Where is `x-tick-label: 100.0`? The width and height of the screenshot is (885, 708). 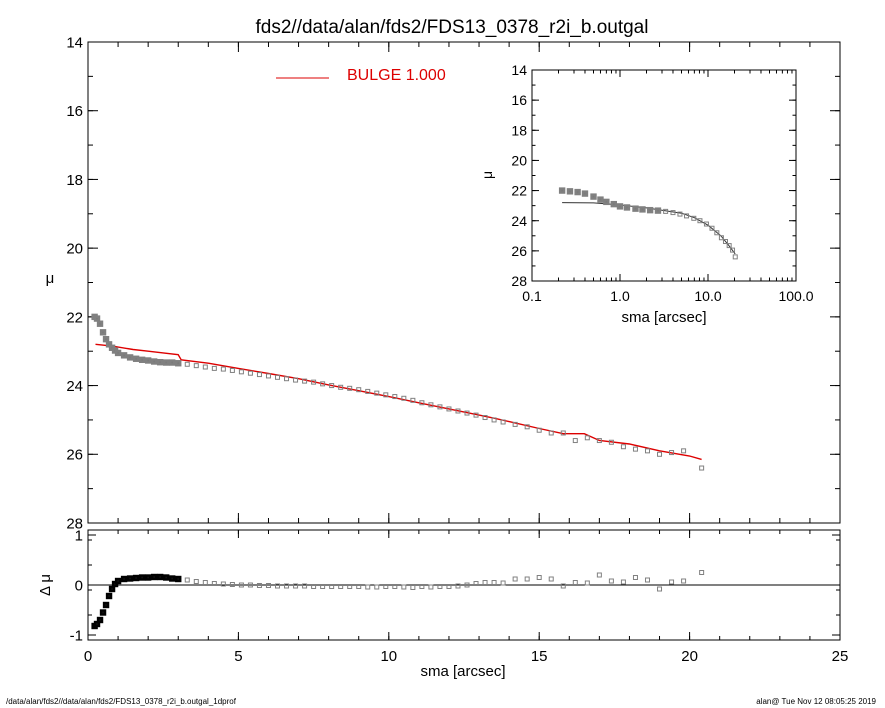 x-tick-label: 100.0 is located at coordinates (795, 296).